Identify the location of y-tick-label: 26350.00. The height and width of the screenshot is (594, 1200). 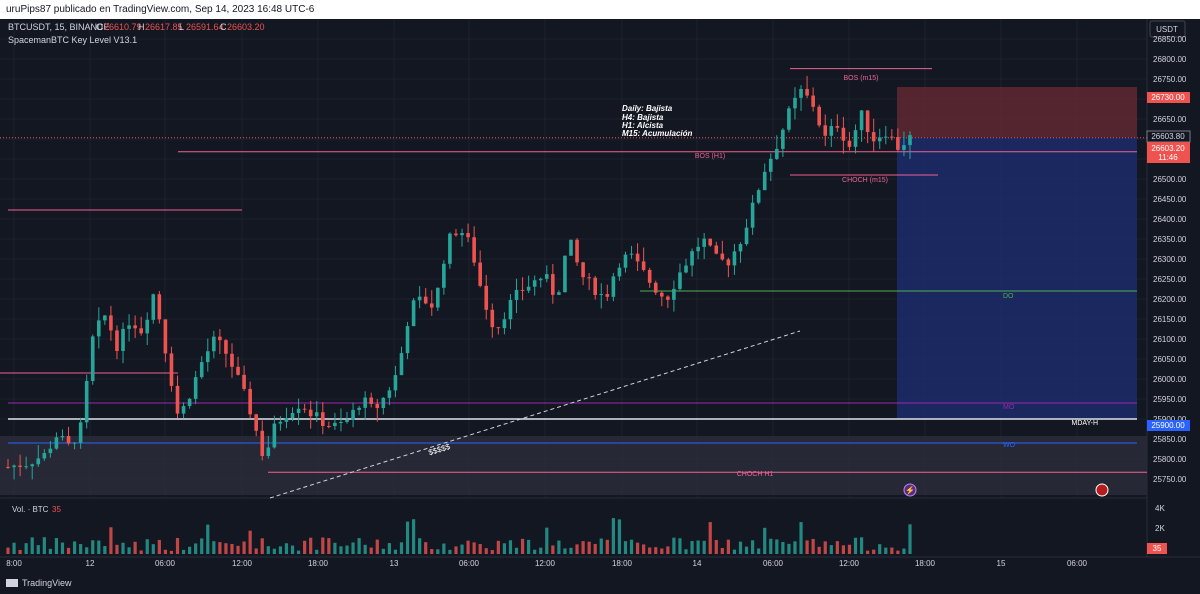
(1170, 239).